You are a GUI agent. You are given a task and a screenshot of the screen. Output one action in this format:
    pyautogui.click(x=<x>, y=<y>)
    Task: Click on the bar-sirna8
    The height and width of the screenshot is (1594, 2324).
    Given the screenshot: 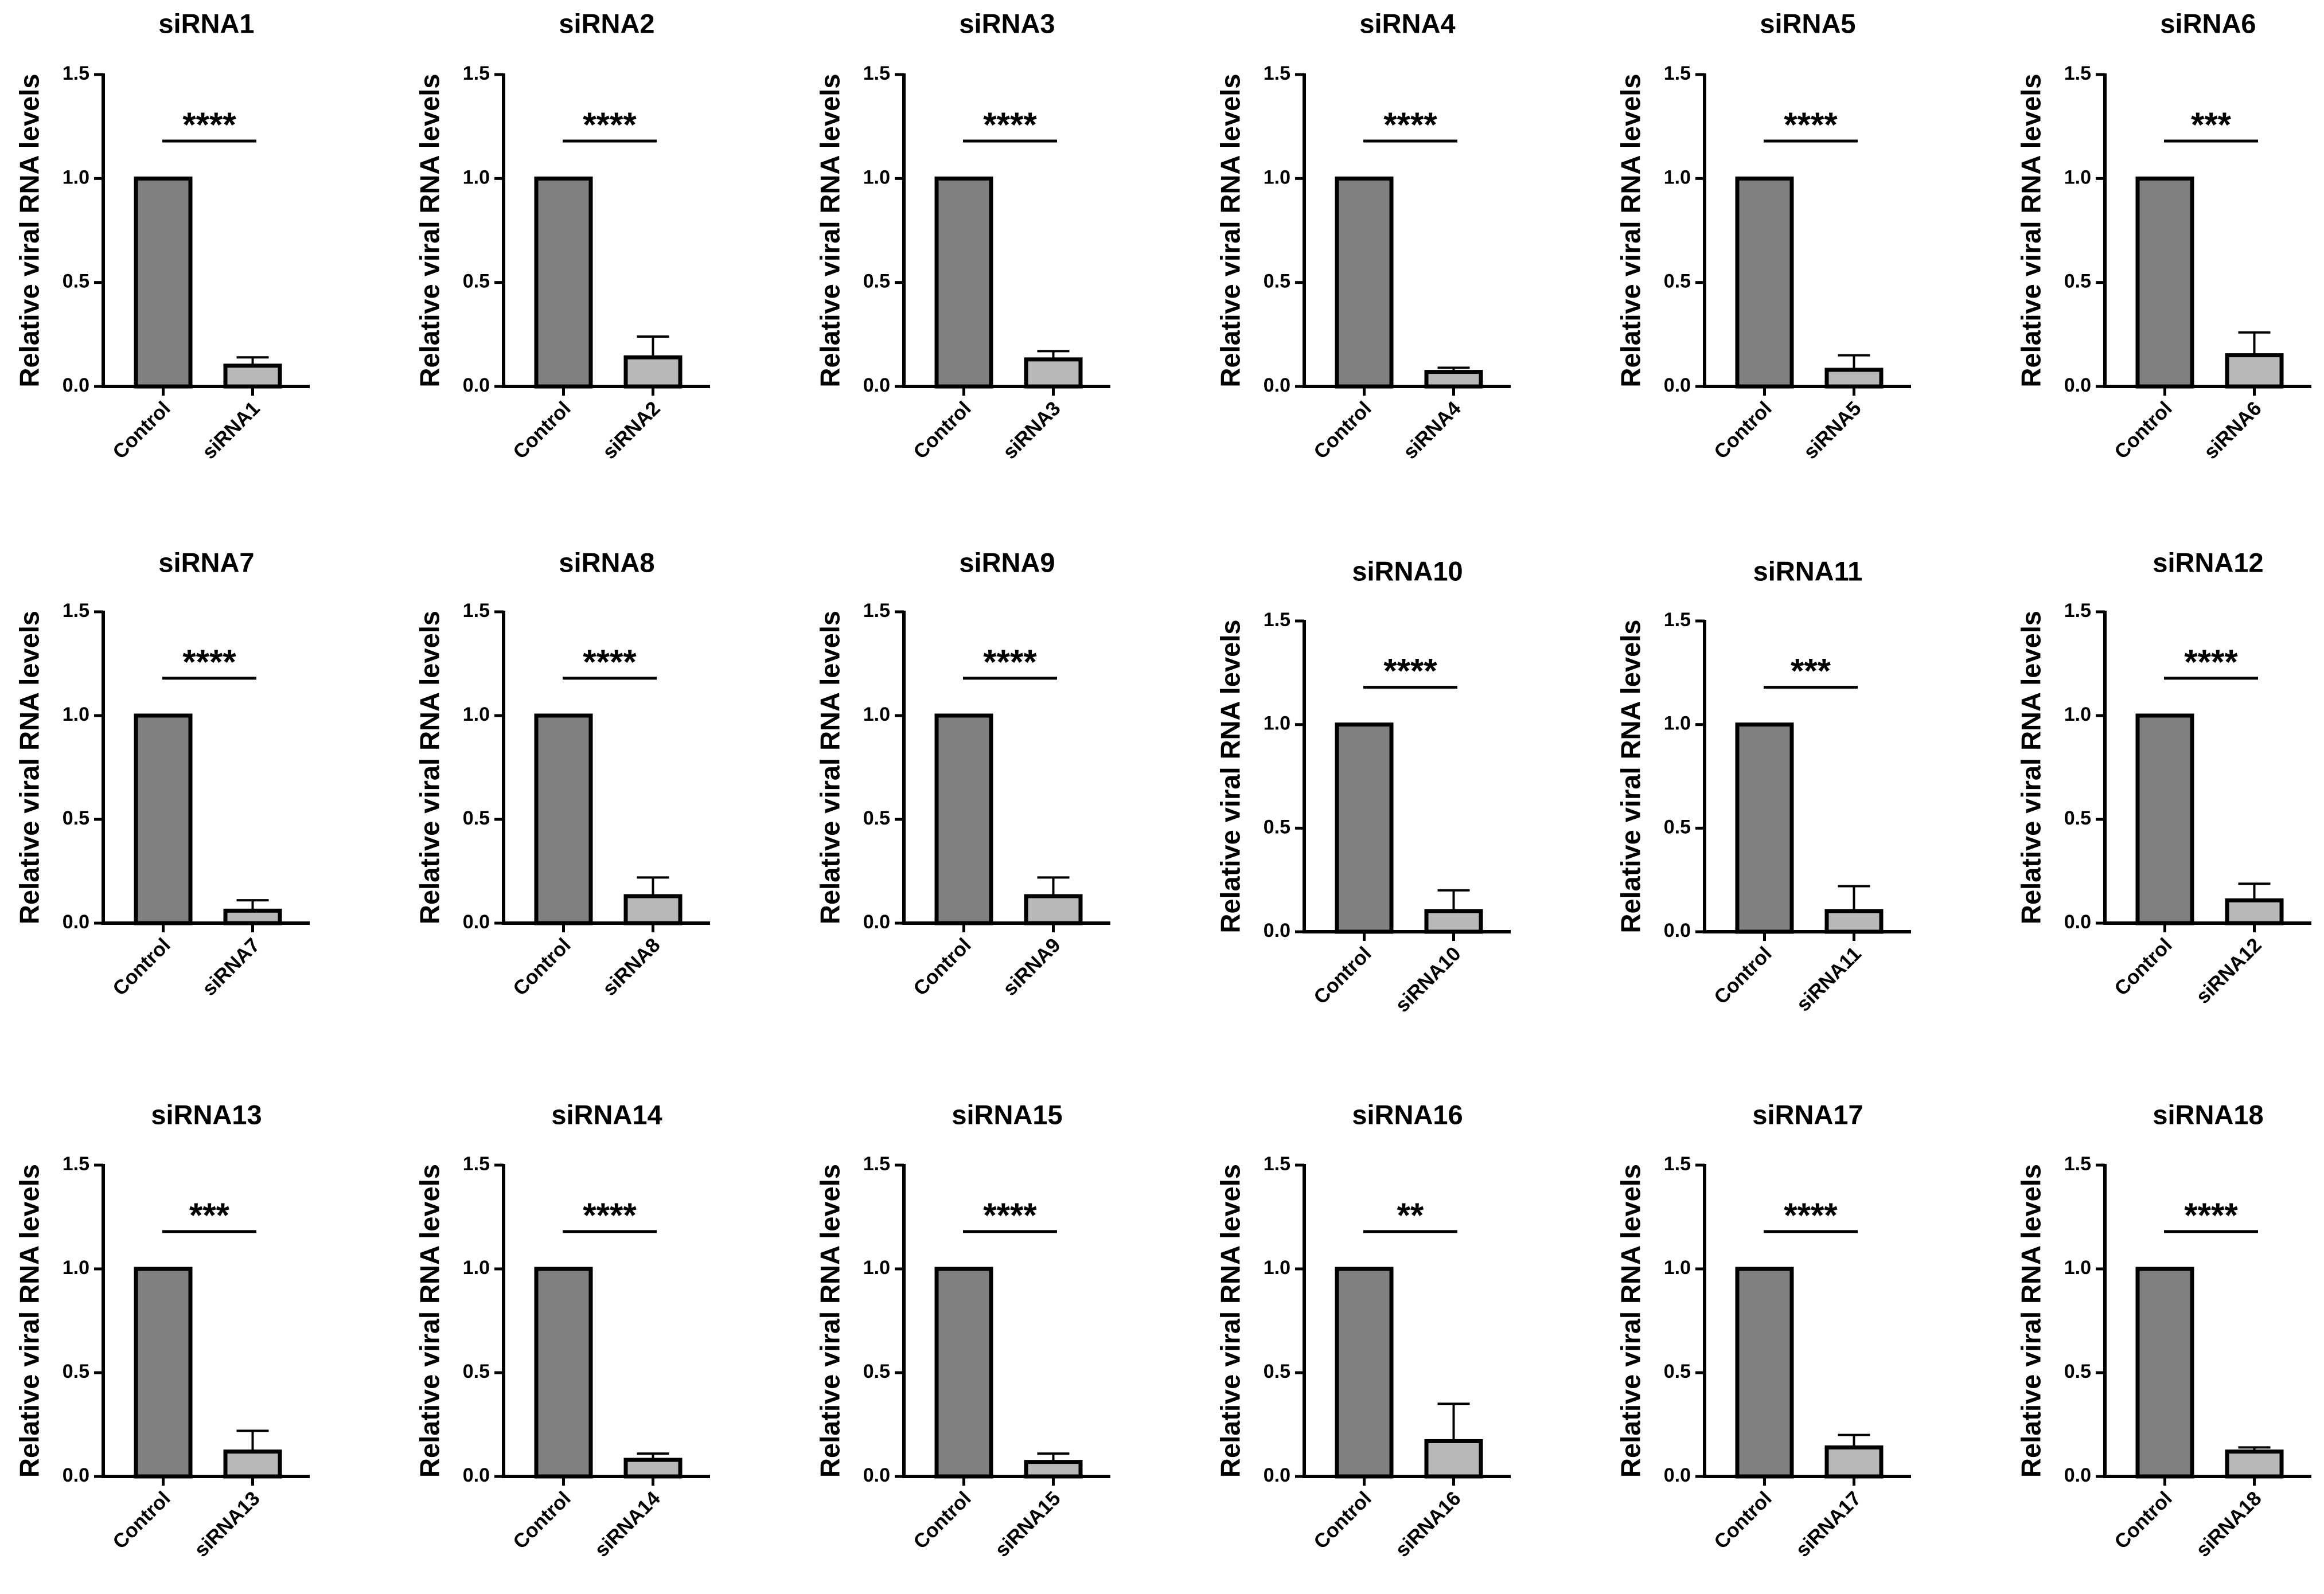 What is the action you would take?
    pyautogui.click(x=653, y=909)
    